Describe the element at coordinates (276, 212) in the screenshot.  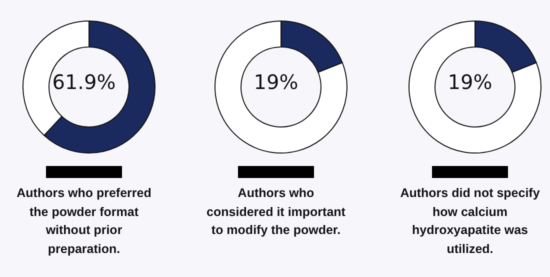
I see `text: Authors who considered it important to modify the powder.` at that location.